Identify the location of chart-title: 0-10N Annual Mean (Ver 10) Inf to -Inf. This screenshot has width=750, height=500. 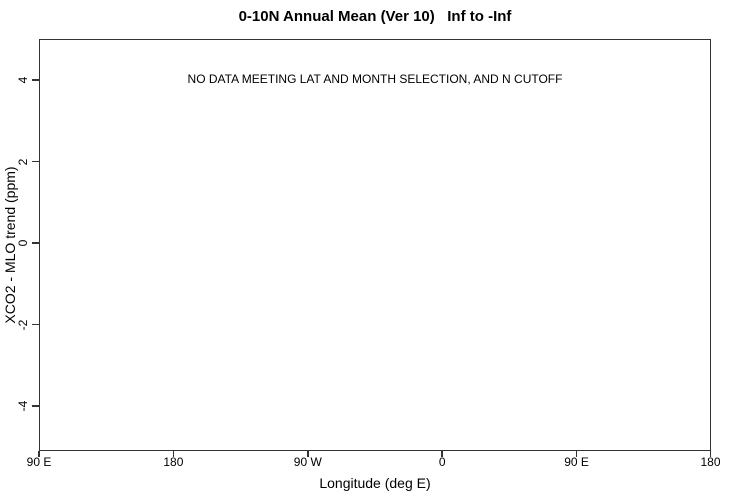
(375, 16).